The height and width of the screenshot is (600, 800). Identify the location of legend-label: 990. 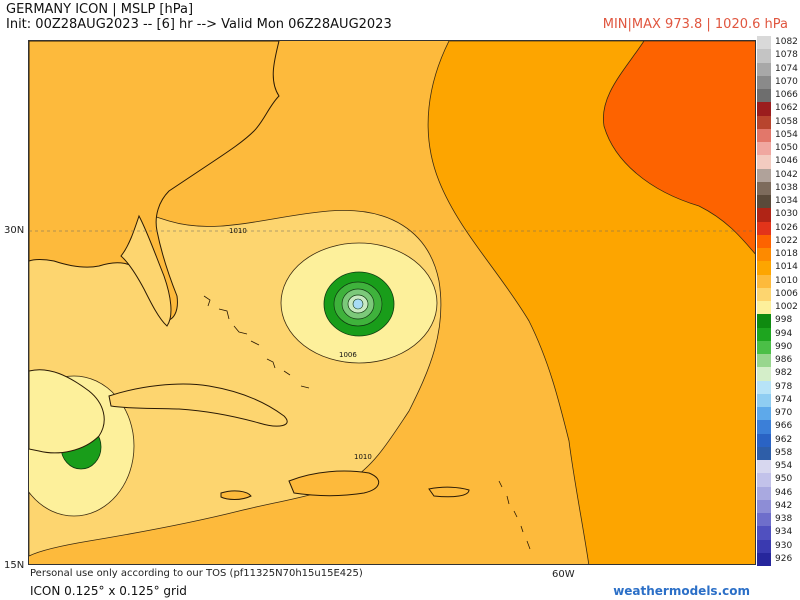
(784, 346).